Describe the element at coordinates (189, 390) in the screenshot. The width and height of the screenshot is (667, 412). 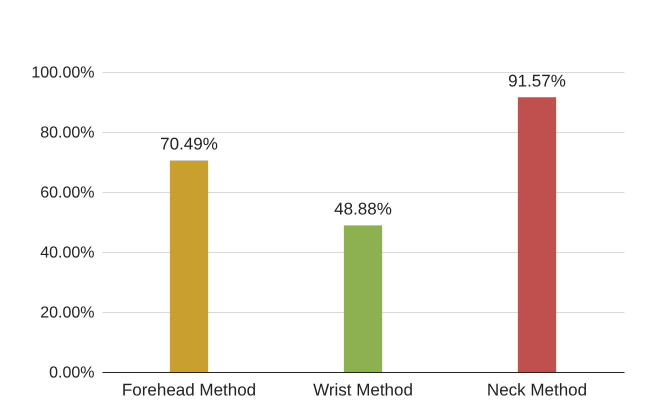
I see `x-tick-label: Forehead Method` at that location.